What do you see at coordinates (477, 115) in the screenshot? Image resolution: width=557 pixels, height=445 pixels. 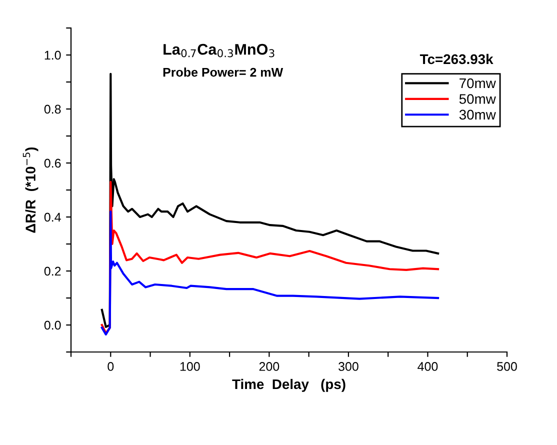 I see `legend-label: 30mw` at bounding box center [477, 115].